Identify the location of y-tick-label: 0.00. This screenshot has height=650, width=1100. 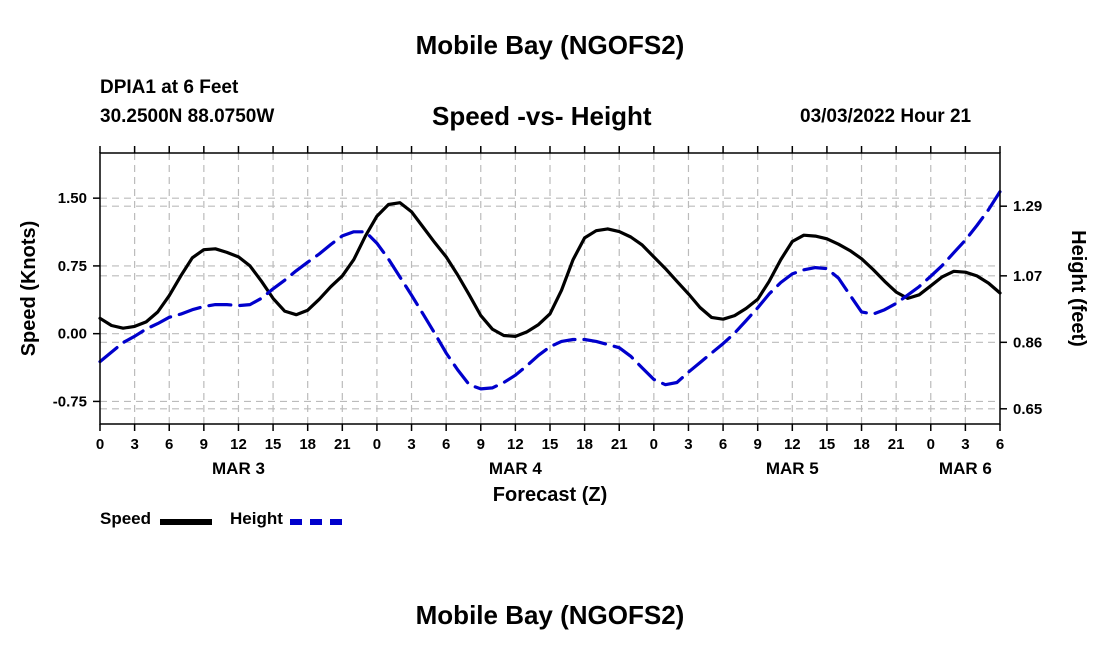
(72, 334).